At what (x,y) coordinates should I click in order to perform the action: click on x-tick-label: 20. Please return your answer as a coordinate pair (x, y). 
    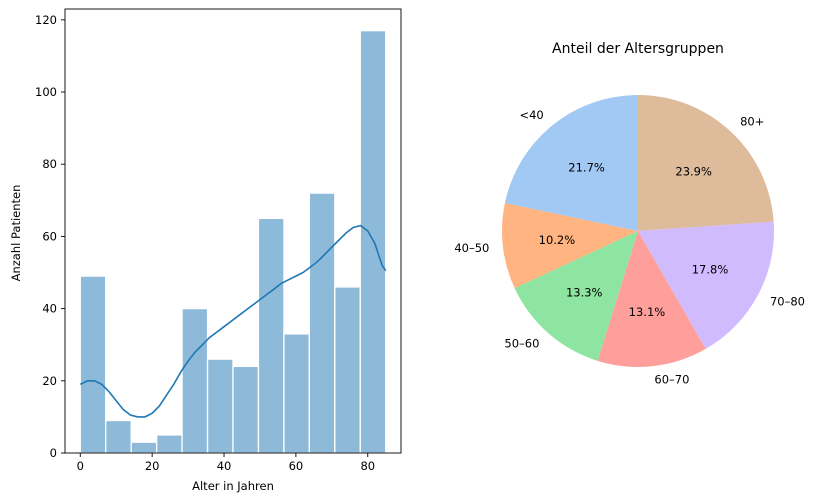
    Looking at the image, I should click on (152, 466).